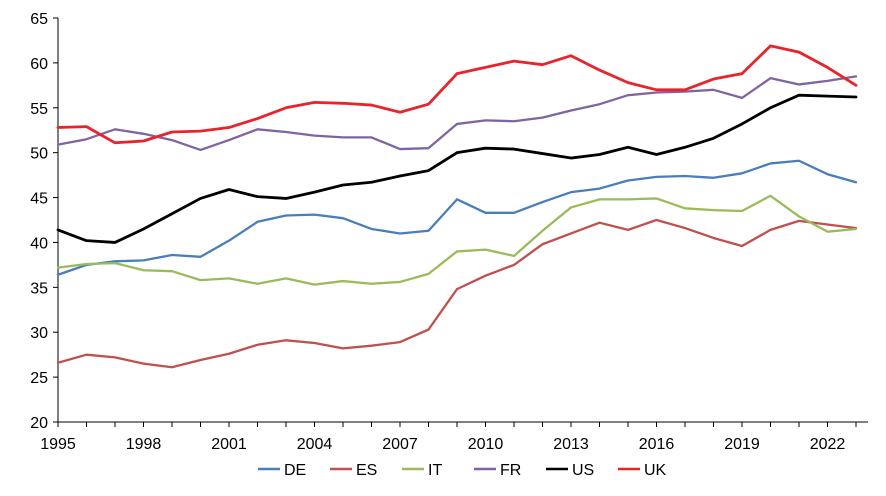 Image resolution: width=886 pixels, height=496 pixels. Describe the element at coordinates (39, 19) in the screenshot. I see `y-tick-label: 65` at that location.